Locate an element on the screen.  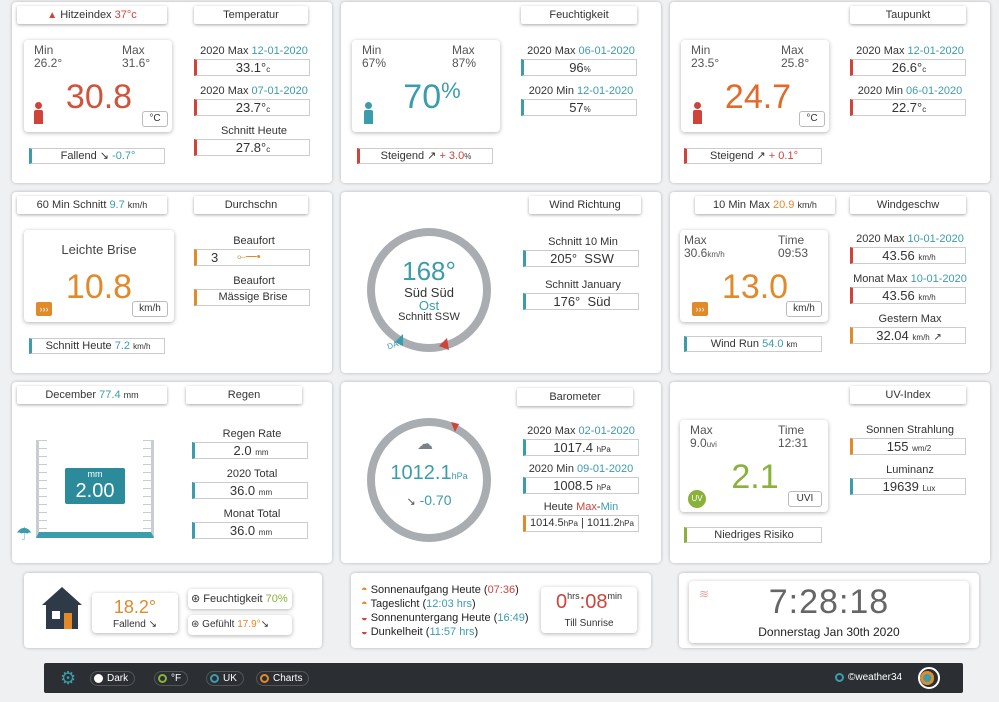
humidity-tab: Feuchtigkeit is located at coordinates (579, 15).